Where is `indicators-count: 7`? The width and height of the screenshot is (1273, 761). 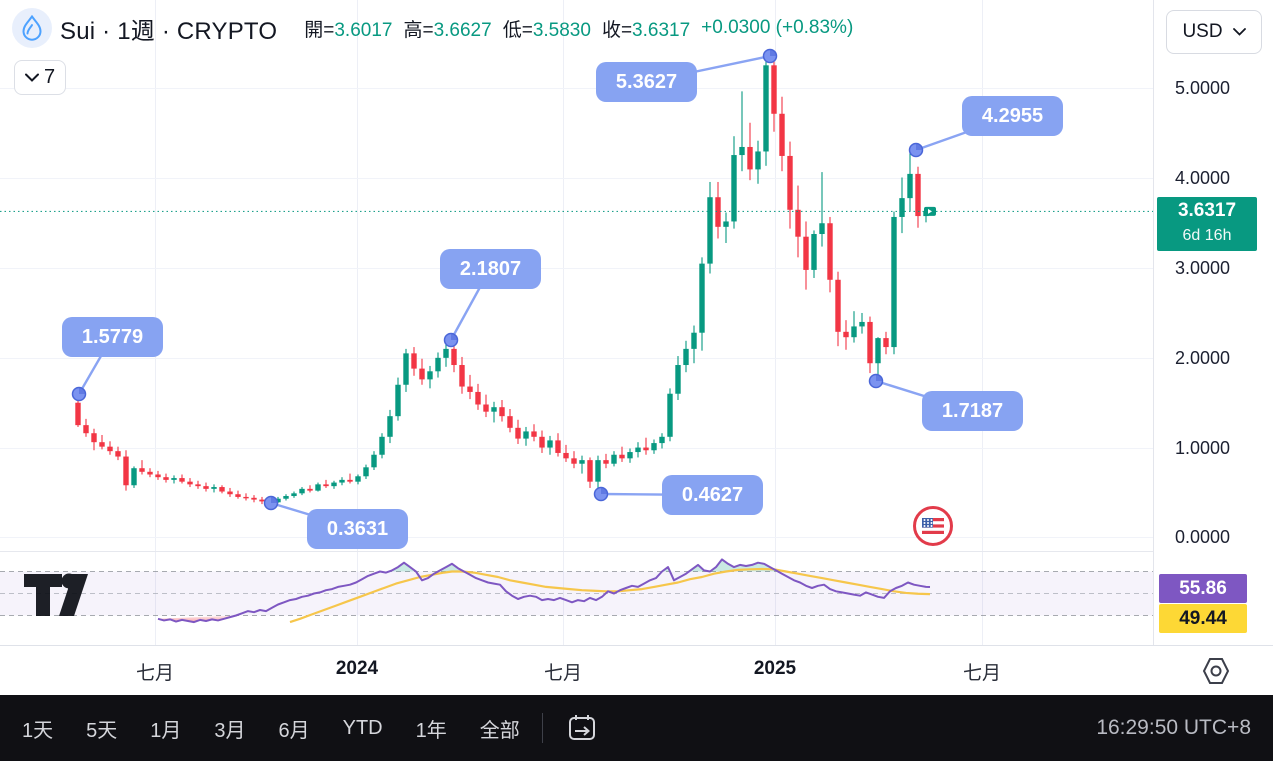
indicators-count: 7 is located at coordinates (49, 77).